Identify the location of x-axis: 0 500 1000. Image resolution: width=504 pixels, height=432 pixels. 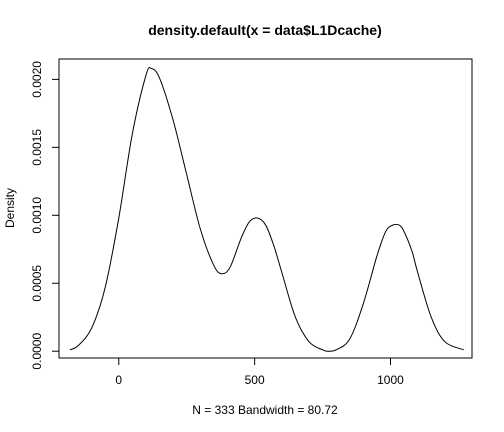
(259, 372).